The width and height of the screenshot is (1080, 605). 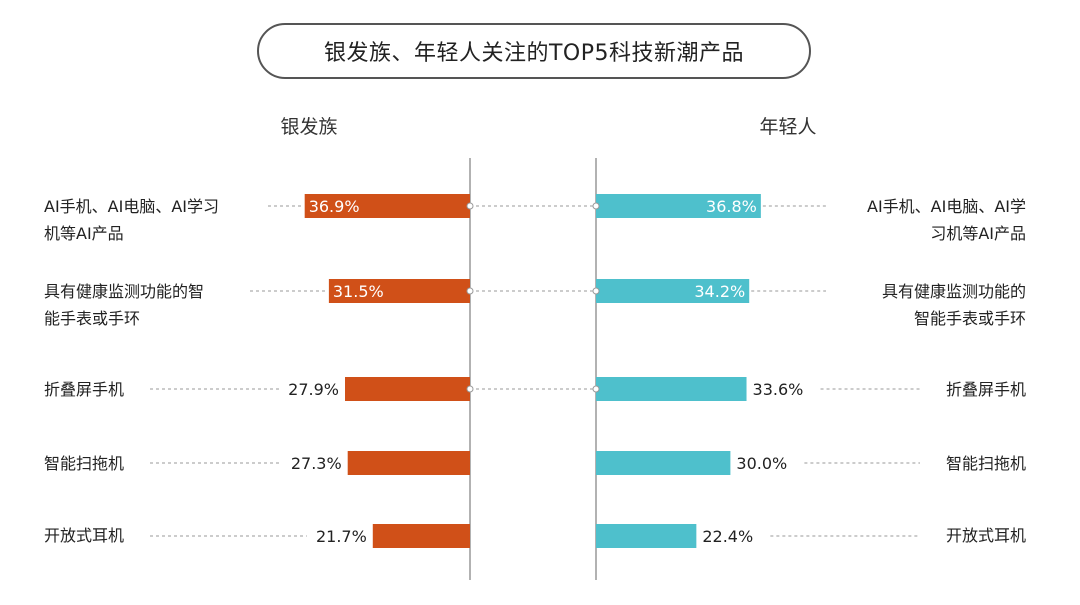 What do you see at coordinates (84, 535) in the screenshot?
I see `silver-category-label-5: 开放式耳机` at bounding box center [84, 535].